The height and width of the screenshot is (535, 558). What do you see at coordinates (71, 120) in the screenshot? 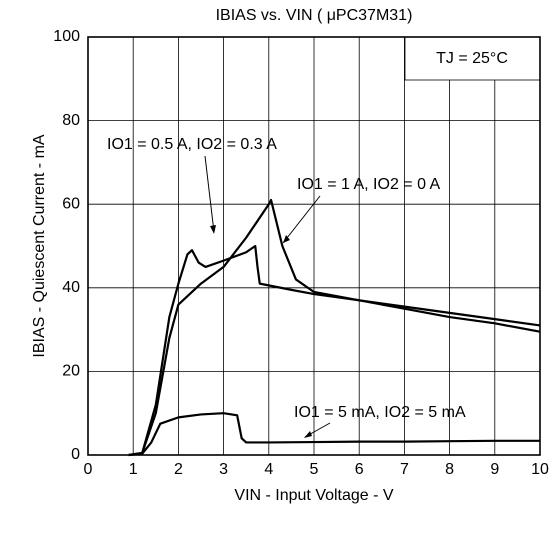
I see `y-tick-label: 80` at bounding box center [71, 120].